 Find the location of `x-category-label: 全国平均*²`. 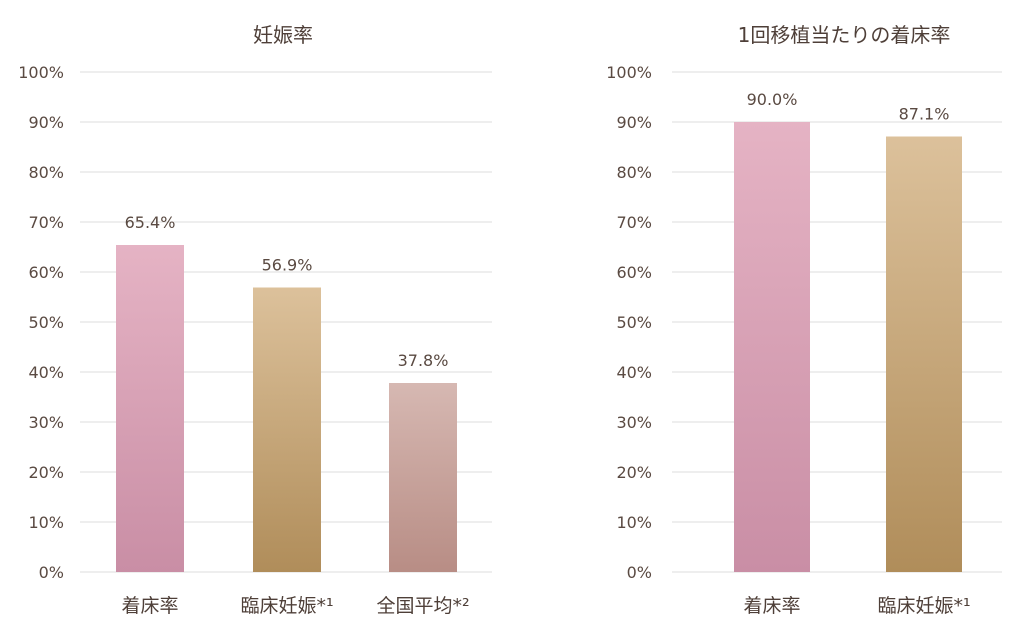

x-category-label: 全国平均*² is located at coordinates (422, 606).